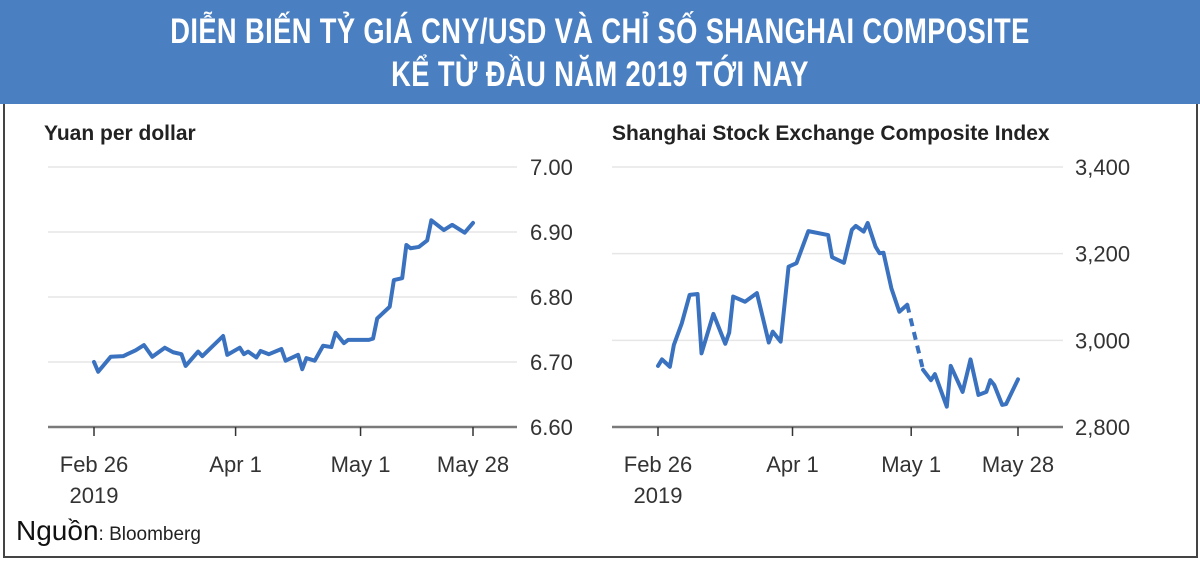 This screenshot has width=1200, height=561. Describe the element at coordinates (551, 232) in the screenshot. I see `y-tick-label: 6.90` at that location.